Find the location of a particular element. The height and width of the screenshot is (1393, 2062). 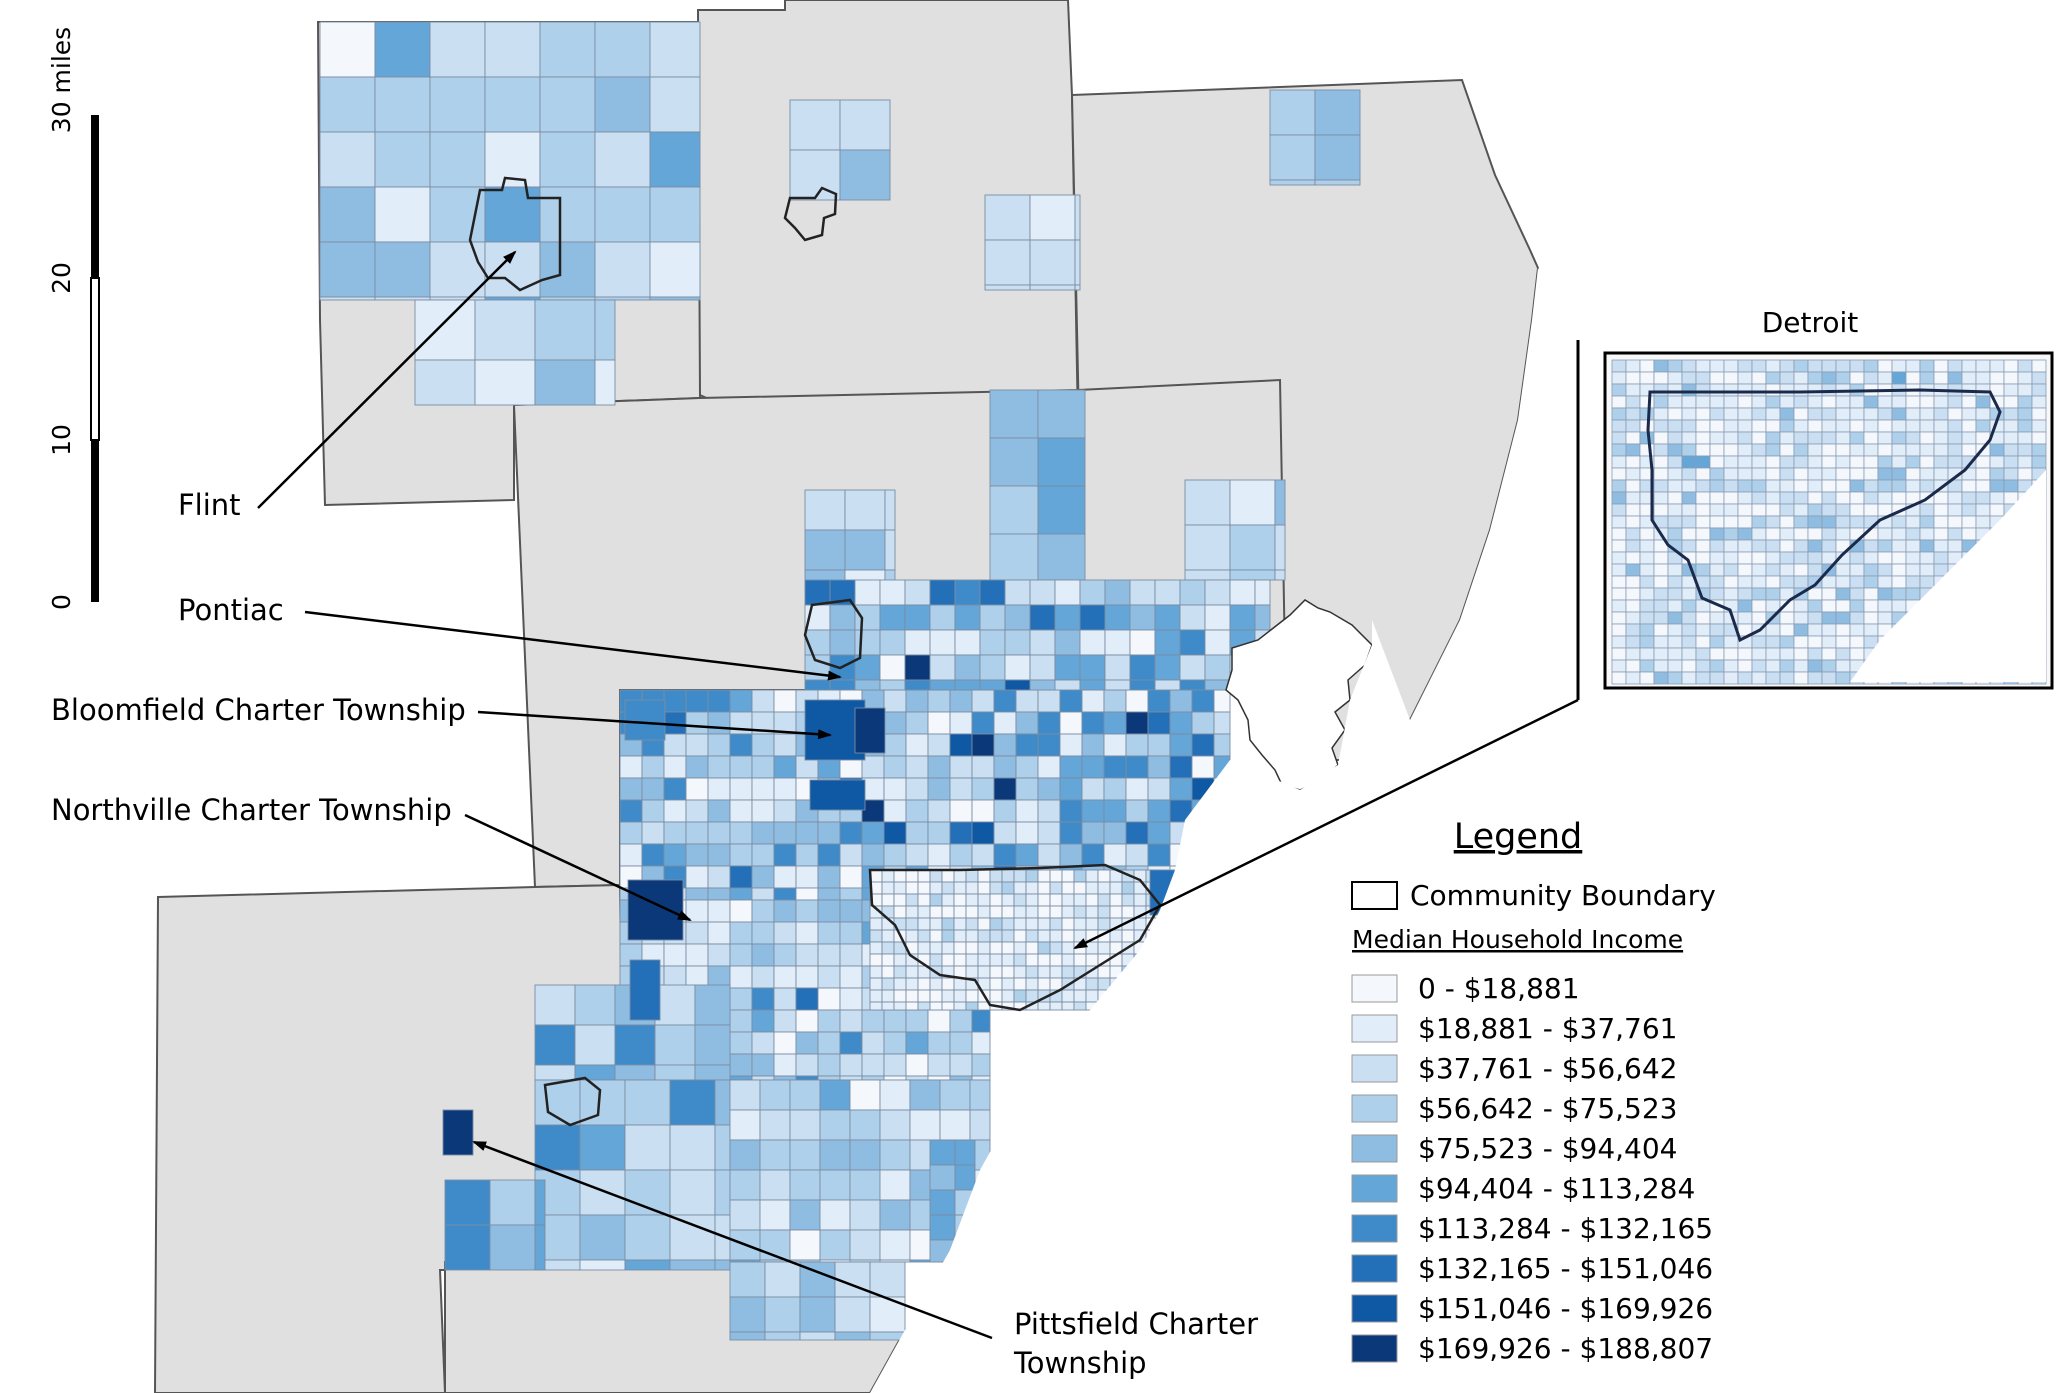

arrow-northville is located at coordinates (578, 867).